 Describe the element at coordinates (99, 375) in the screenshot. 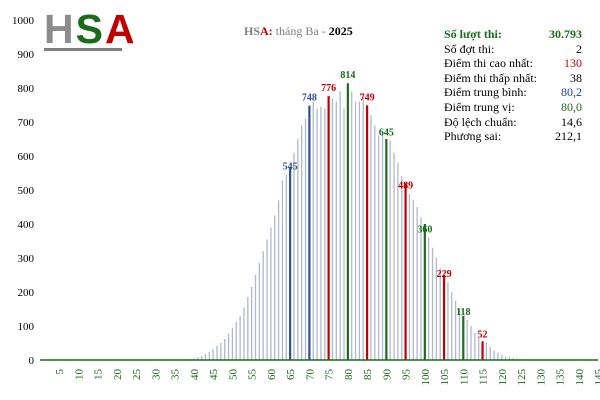

I see `x-tick-label: 15` at that location.